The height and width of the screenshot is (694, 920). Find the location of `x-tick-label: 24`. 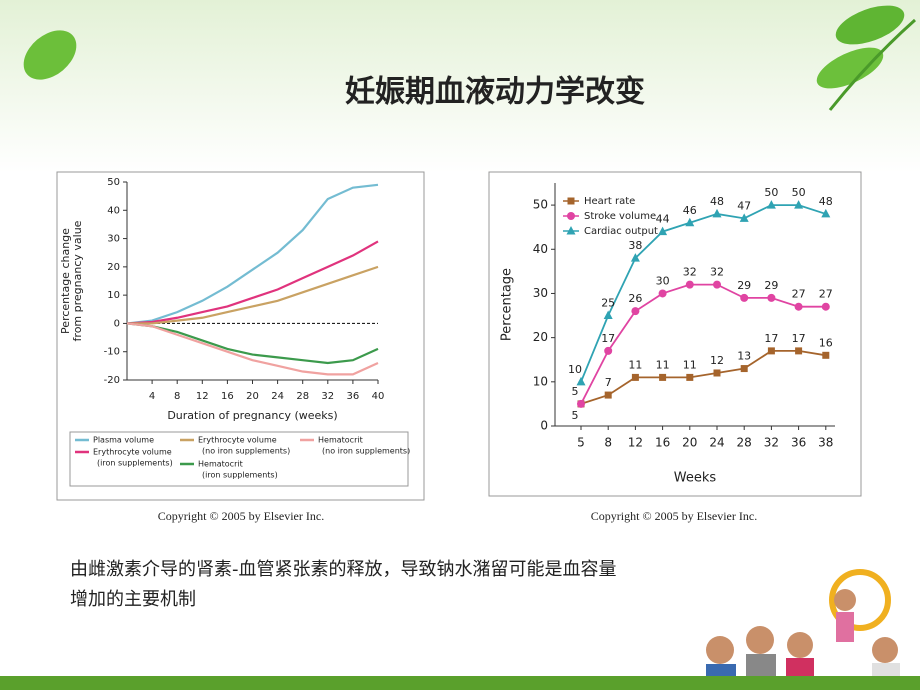

x-tick-label: 24 is located at coordinates (277, 396).